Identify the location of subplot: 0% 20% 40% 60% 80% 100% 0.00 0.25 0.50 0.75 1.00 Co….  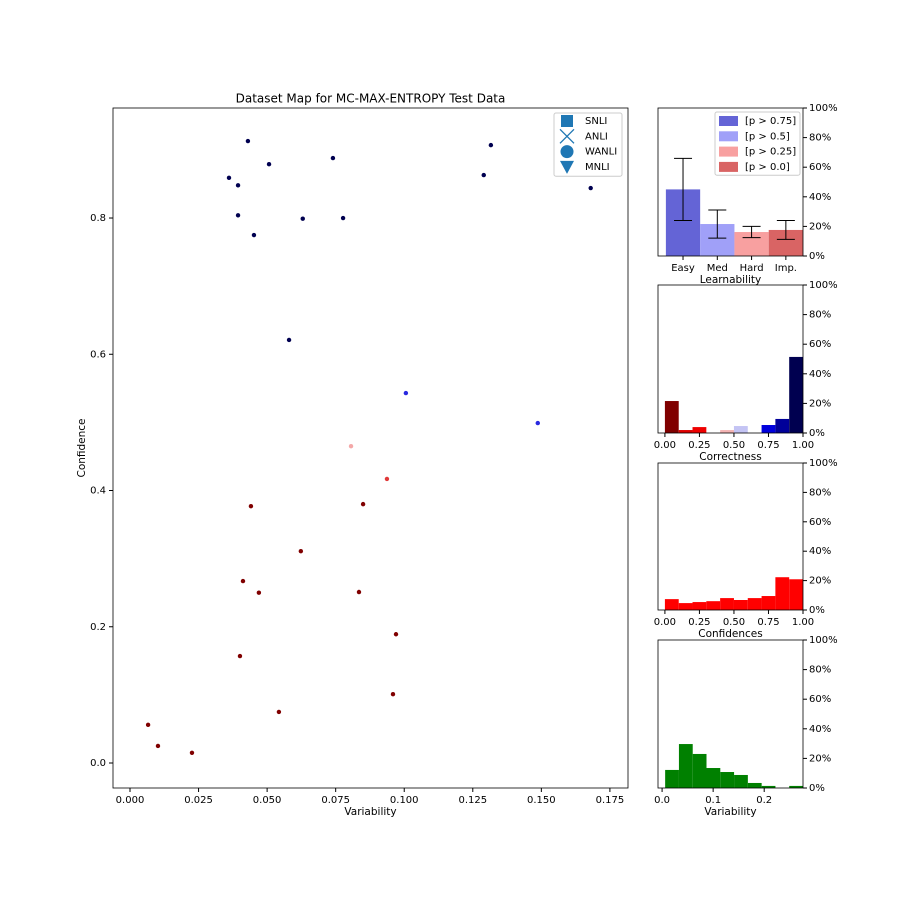
(746, 549).